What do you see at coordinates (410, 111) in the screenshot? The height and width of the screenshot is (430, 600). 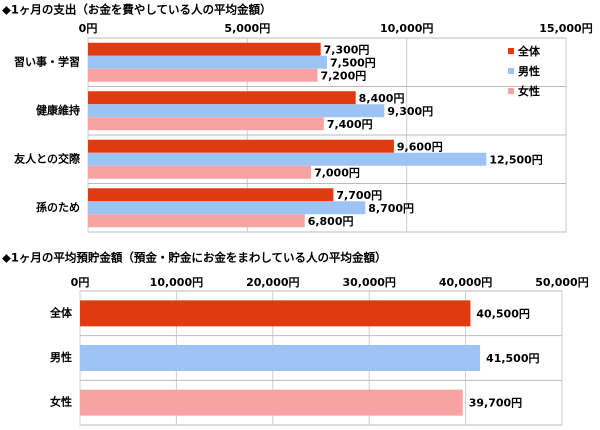 I see `value-label: 9,300円` at bounding box center [410, 111].